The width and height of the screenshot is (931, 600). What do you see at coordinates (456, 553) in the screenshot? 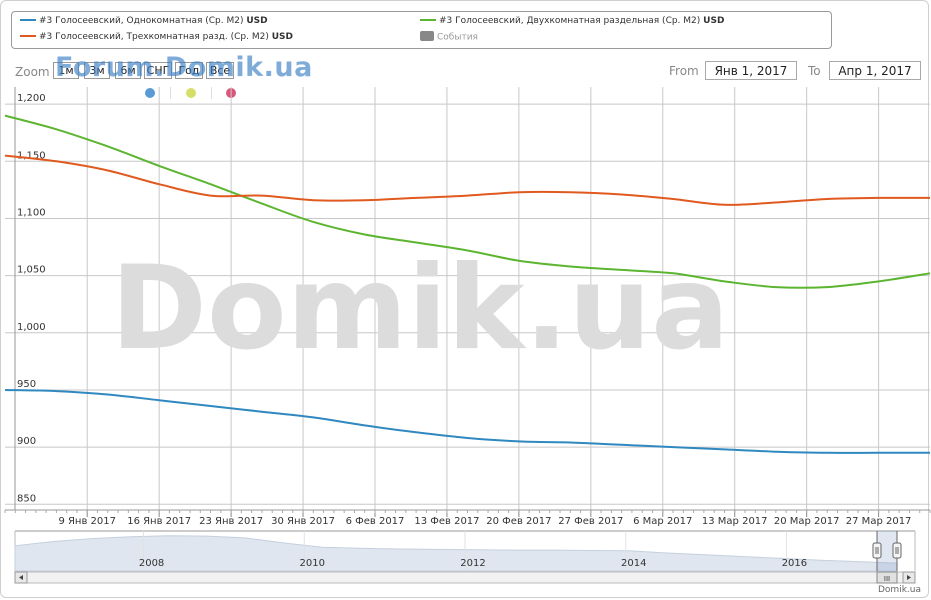
I see `navigator-area` at bounding box center [456, 553].